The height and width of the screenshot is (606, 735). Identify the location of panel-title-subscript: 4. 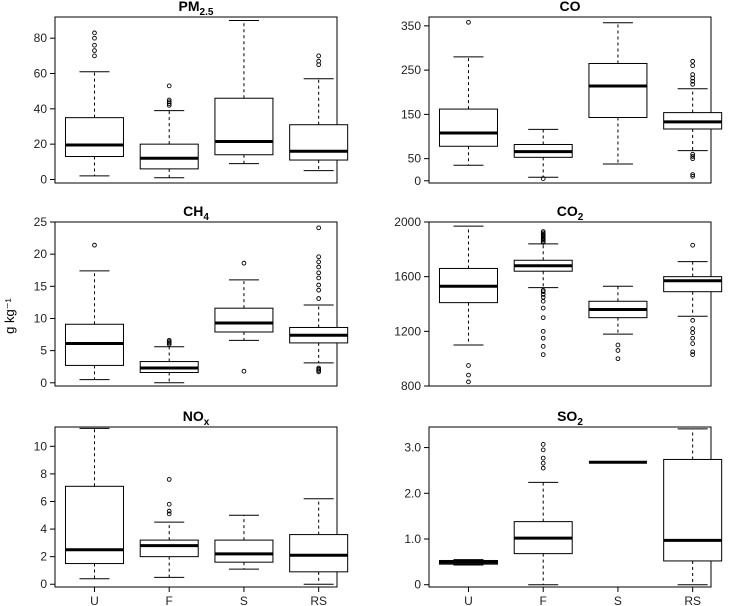
(206, 217).